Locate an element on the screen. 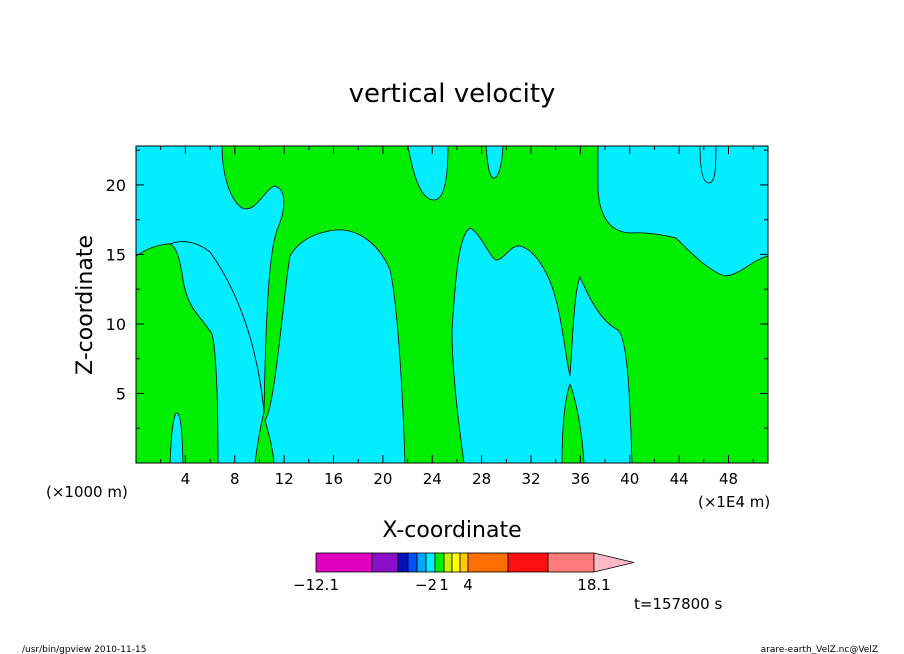 The height and width of the screenshot is (654, 904). x-tick-label: 28 is located at coordinates (481, 479).